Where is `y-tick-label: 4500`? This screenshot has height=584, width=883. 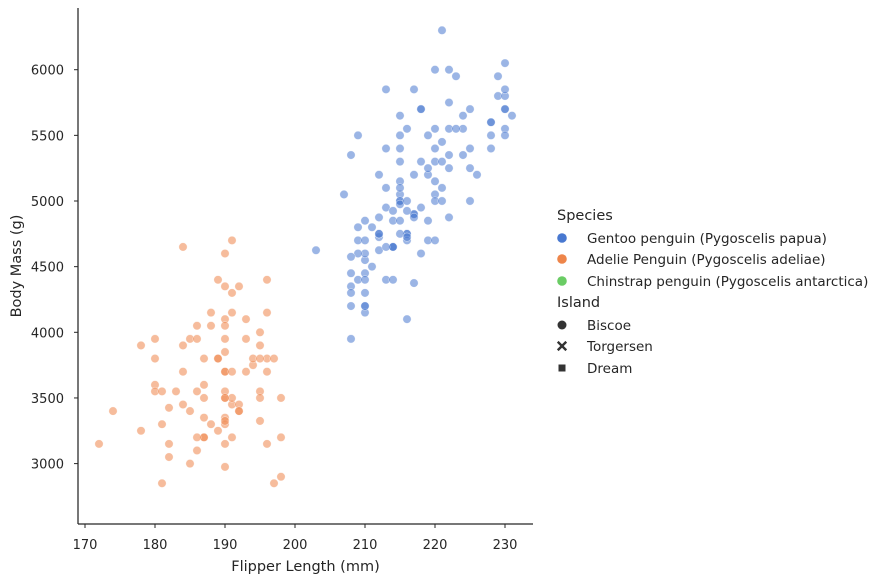 y-tick-label: 4500 is located at coordinates (47, 268).